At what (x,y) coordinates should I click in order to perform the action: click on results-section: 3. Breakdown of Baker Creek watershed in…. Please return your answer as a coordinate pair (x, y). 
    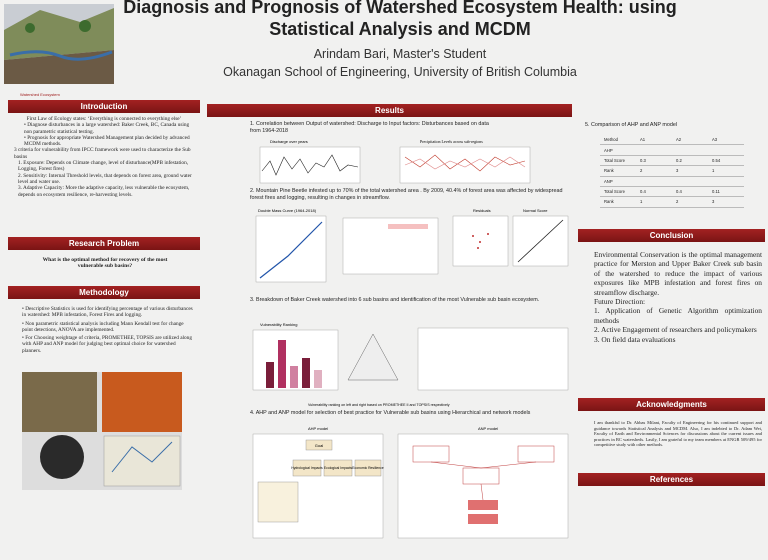
    Looking at the image, I should click on (395, 300).